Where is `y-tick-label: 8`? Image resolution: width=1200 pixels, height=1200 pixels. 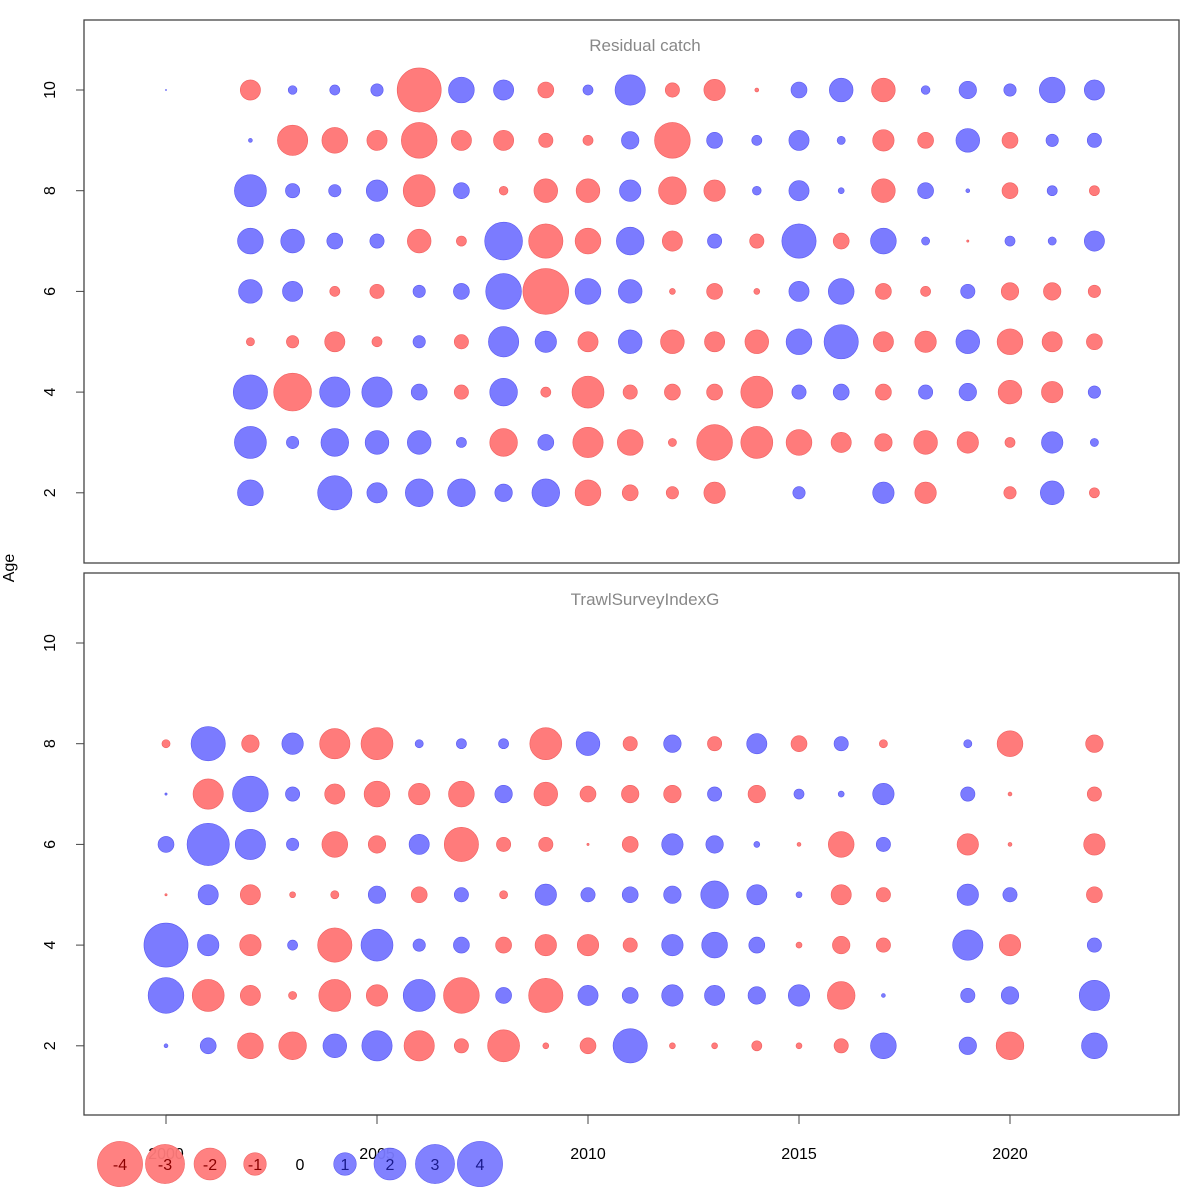 y-tick-label: 8 is located at coordinates (50, 190).